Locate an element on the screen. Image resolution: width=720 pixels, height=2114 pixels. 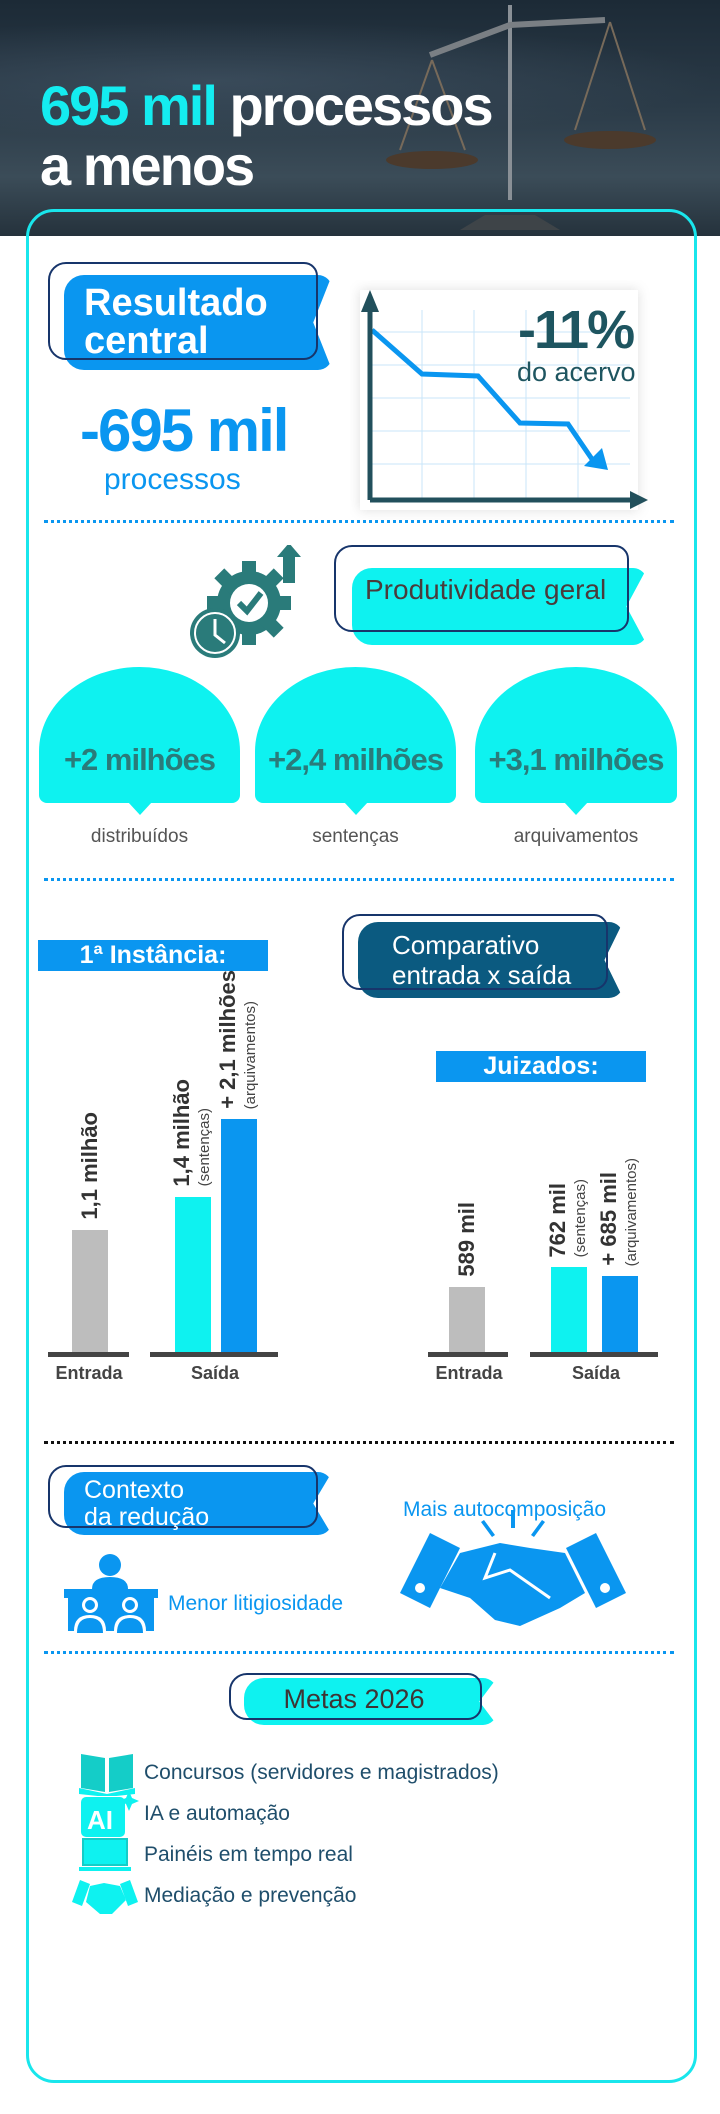
comparativo-banner is located at coordinates (490, 960).